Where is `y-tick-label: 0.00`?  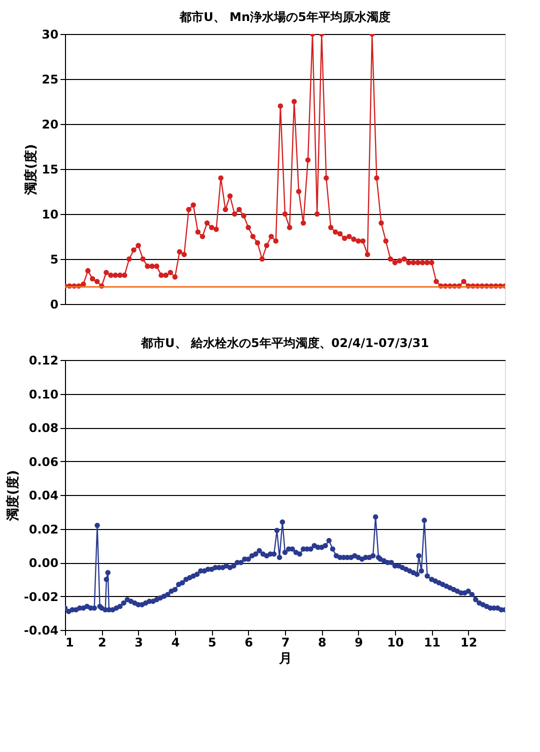
y-tick-label: 0.00 is located at coordinates (43, 563).